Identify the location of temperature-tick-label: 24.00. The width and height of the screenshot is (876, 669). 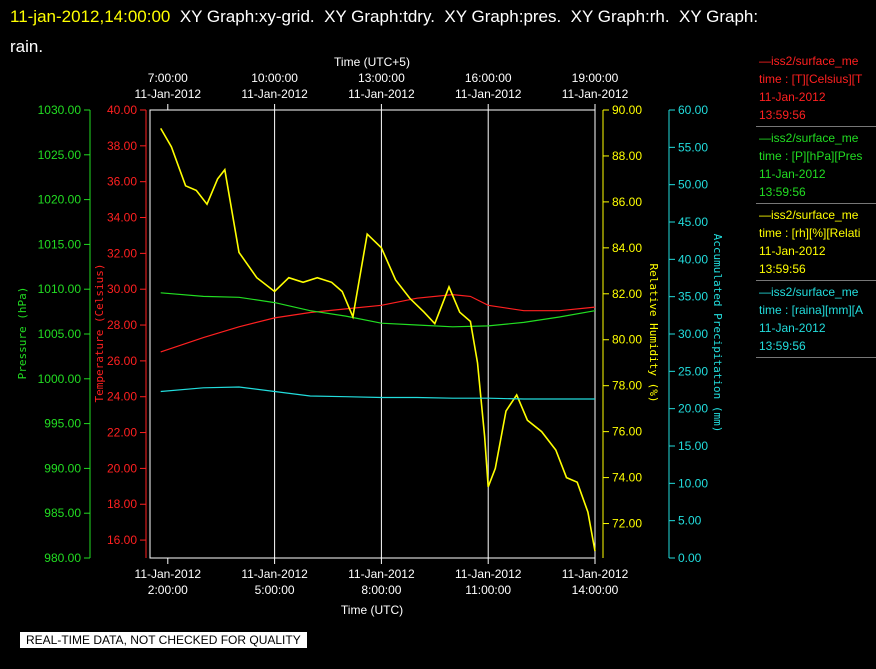
(122, 397).